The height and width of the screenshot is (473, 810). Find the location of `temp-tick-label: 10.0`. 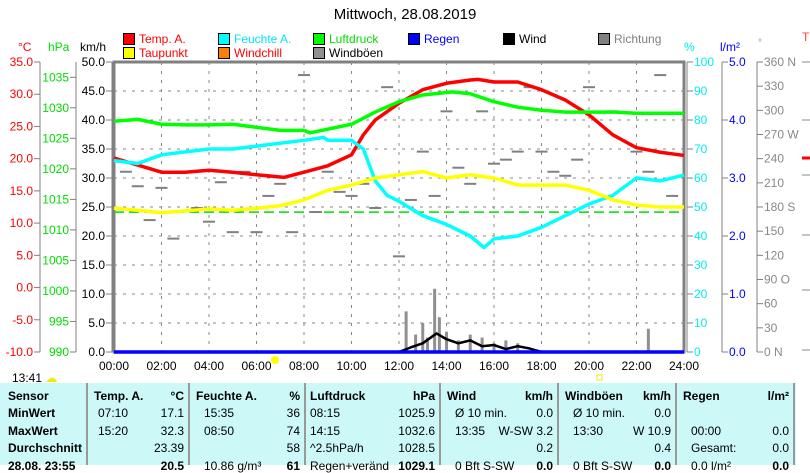

temp-tick-label: 10.0 is located at coordinates (22, 223).